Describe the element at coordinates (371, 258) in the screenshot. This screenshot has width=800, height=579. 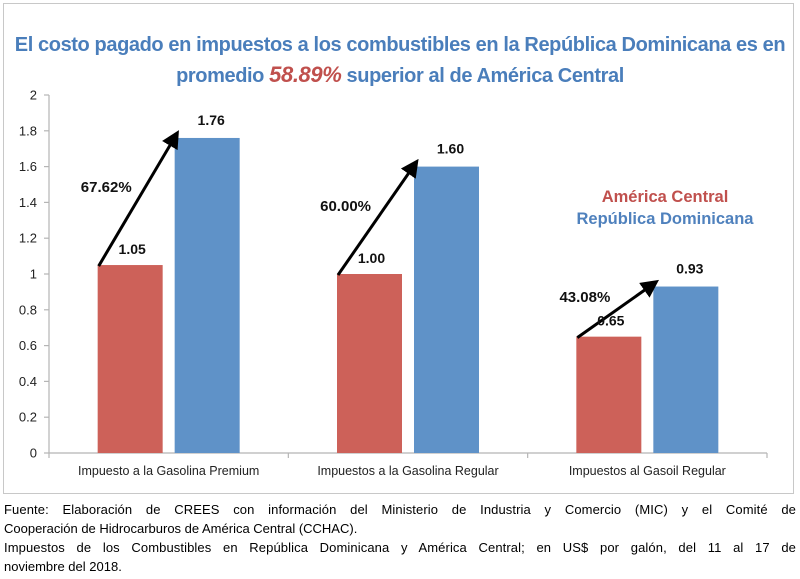
I see `data-label-america-central: 1.00` at that location.